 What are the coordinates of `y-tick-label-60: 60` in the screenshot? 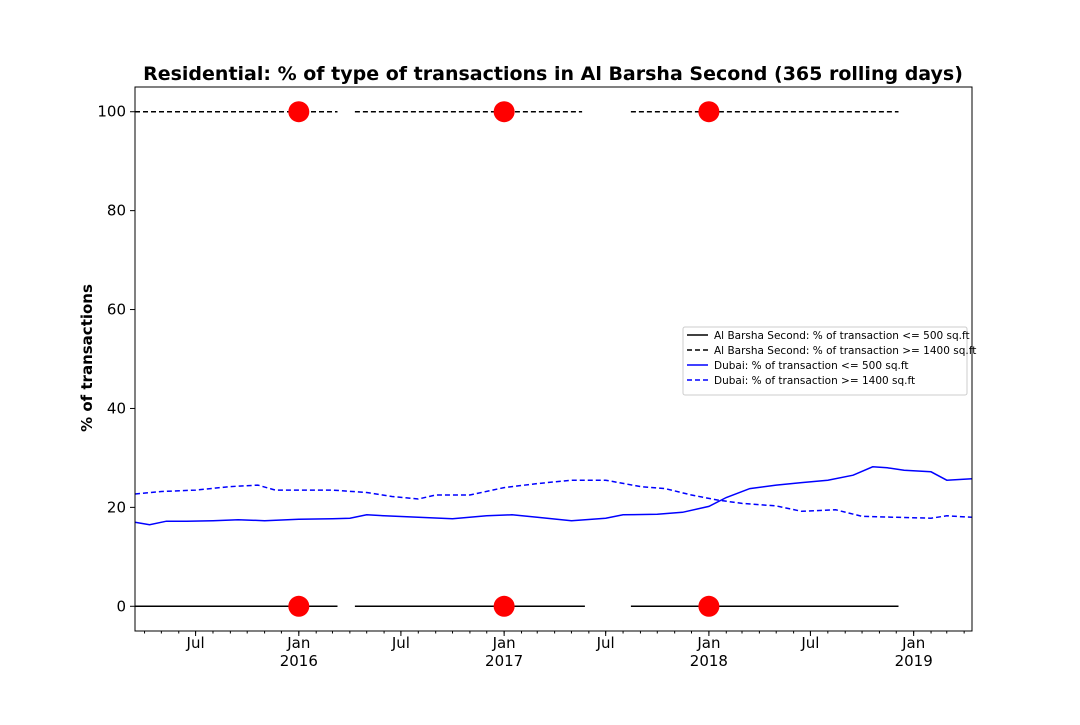 It's located at (116, 310).